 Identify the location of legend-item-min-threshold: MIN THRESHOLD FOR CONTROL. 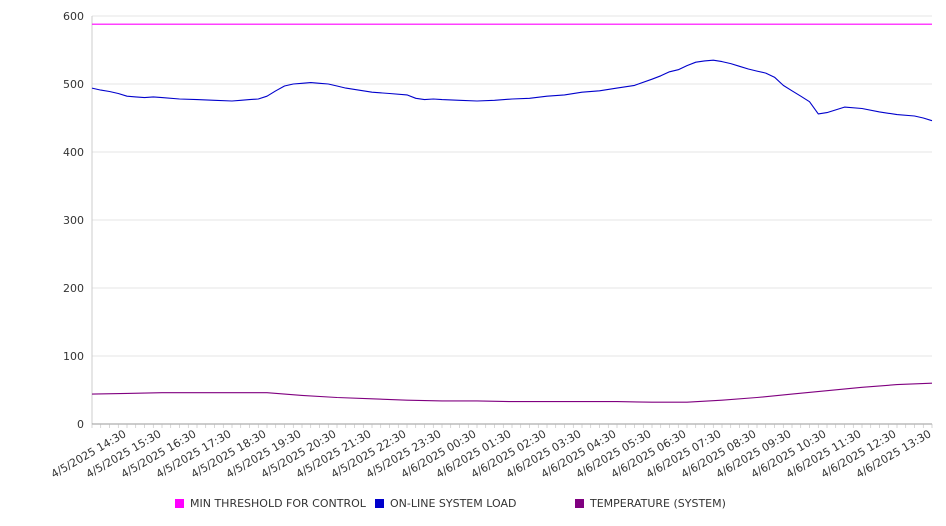
(270, 503).